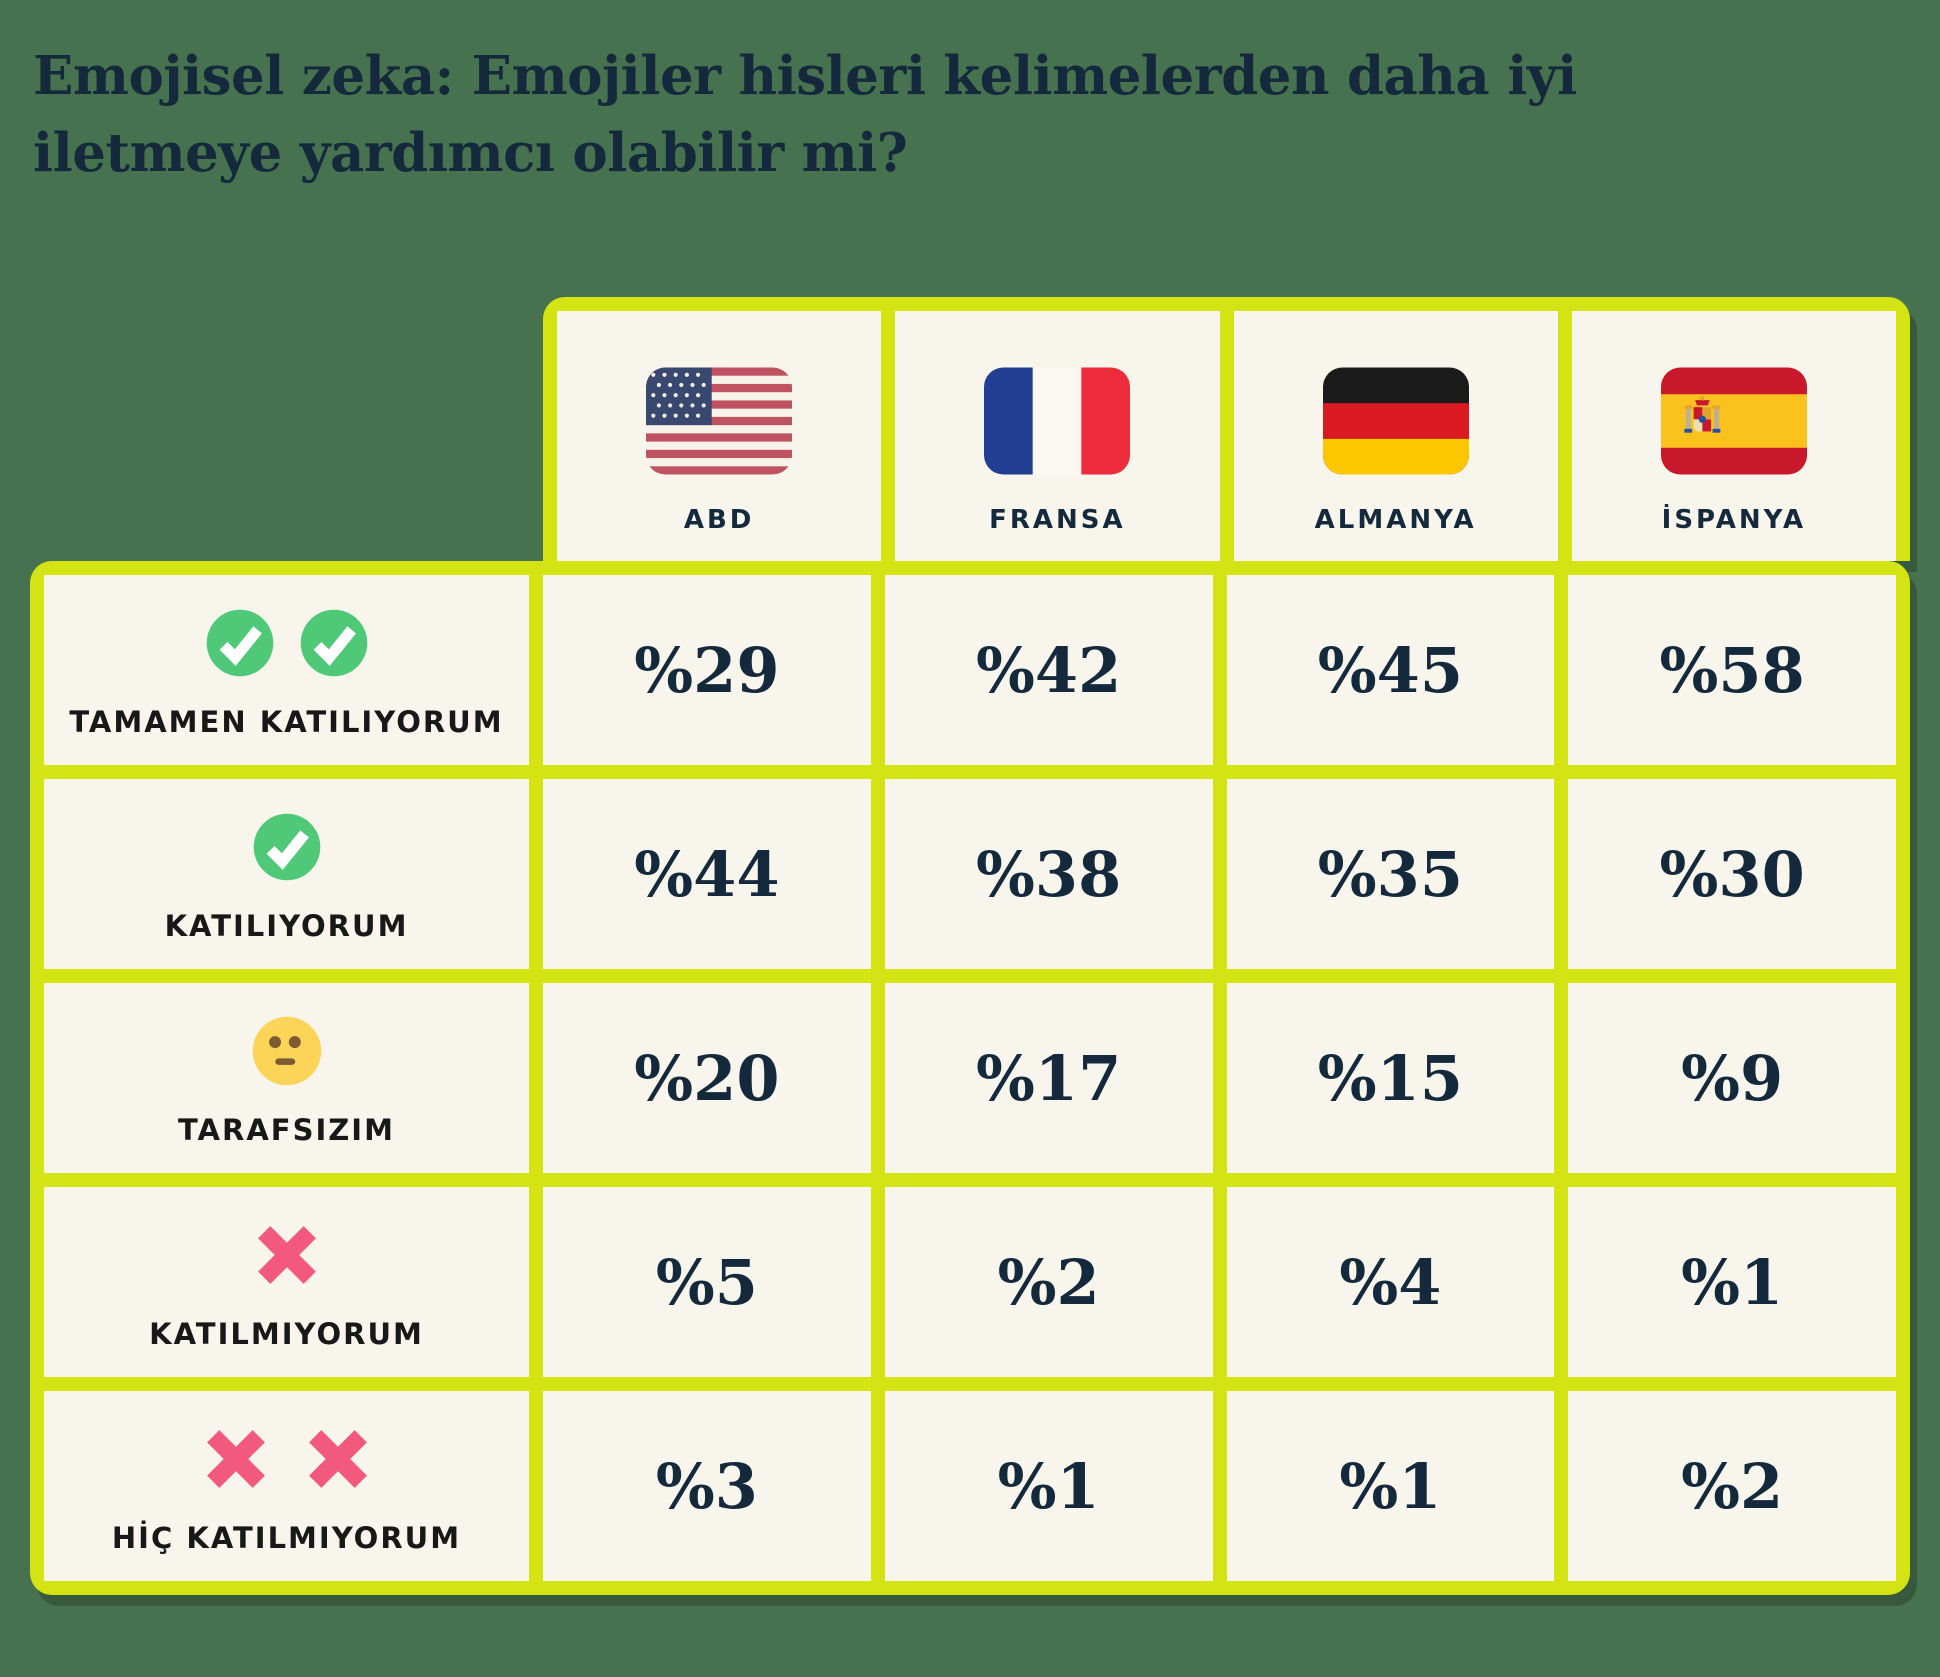 The width and height of the screenshot is (1940, 1677). I want to click on row-label: KATILMIYORUM, so click(286, 1334).